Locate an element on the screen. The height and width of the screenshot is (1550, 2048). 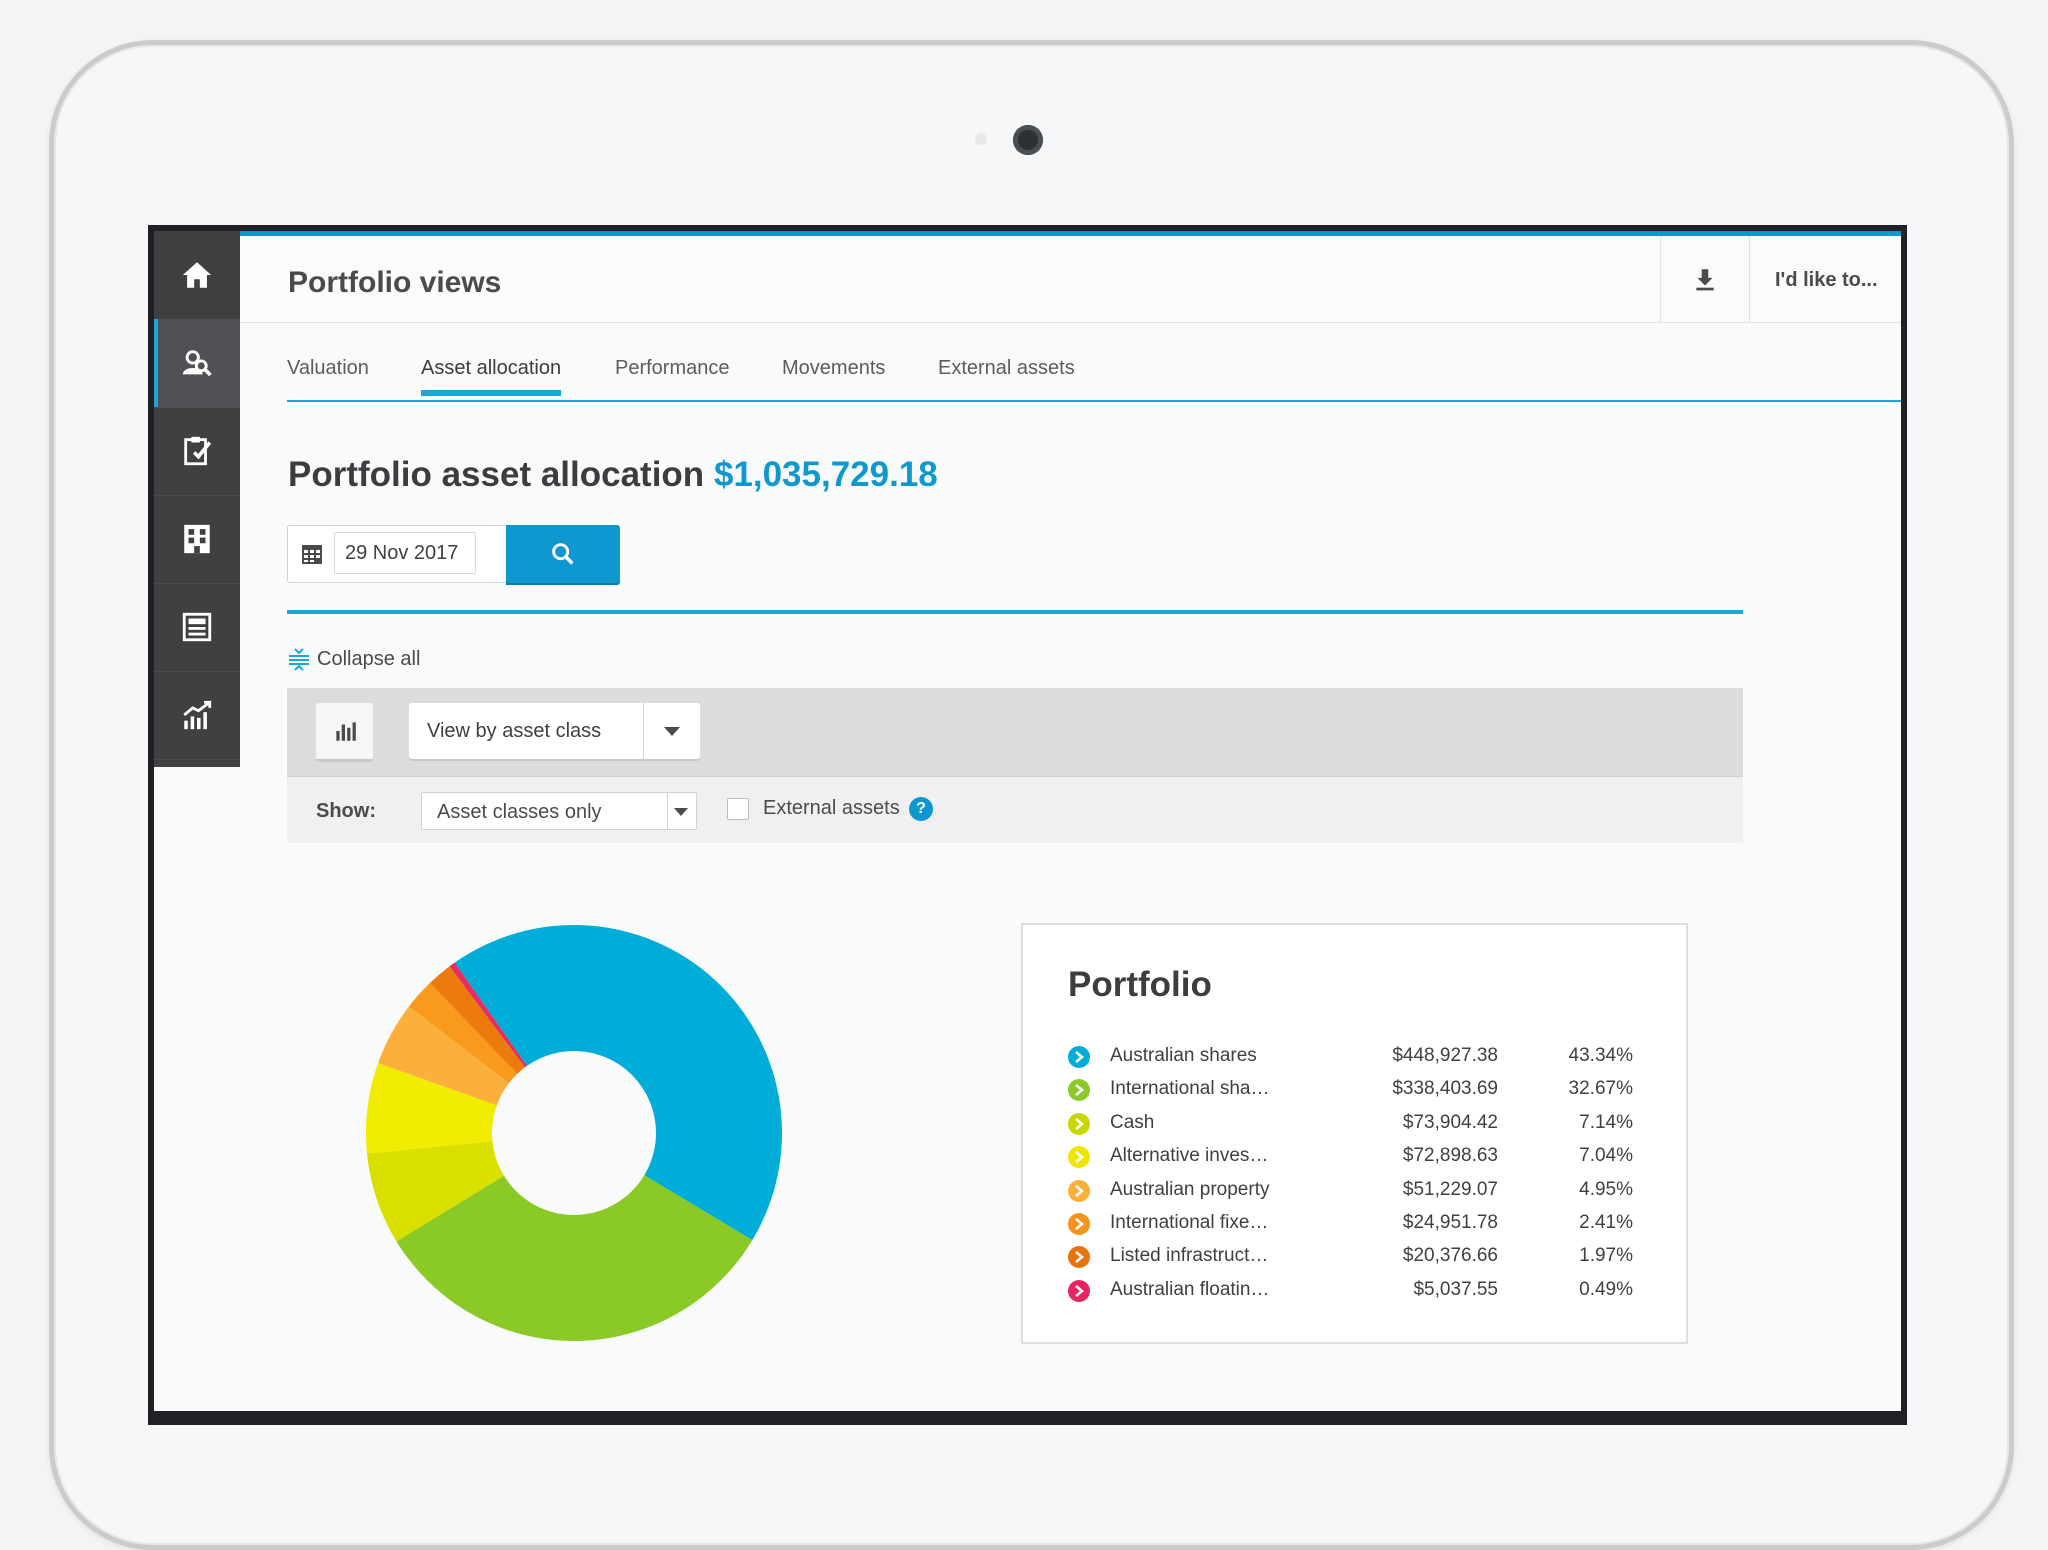
chart-type-button is located at coordinates (344, 732).